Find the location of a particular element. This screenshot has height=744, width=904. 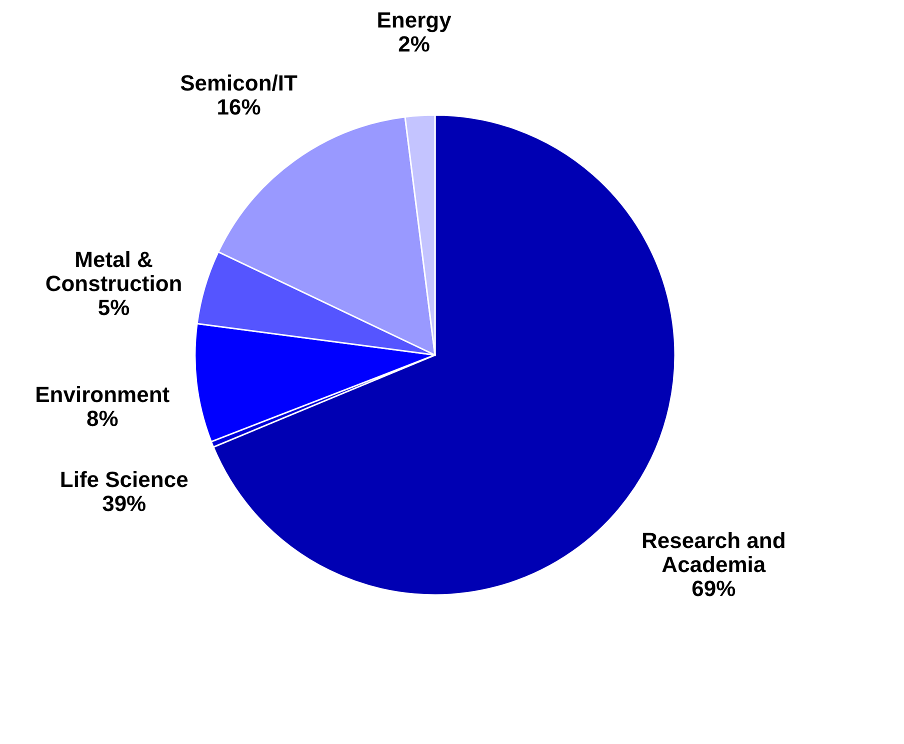

slice-label: Semicon/IT is located at coordinates (239, 83).